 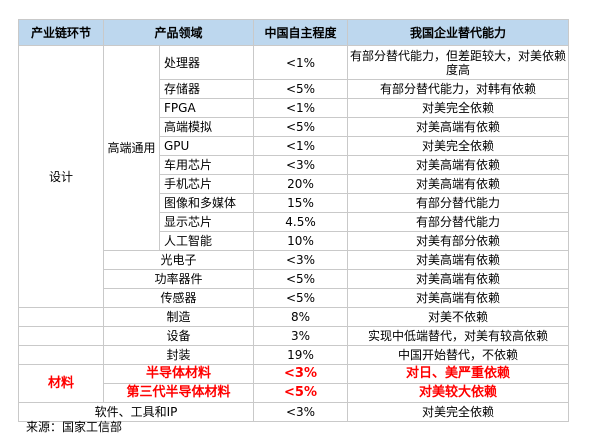 I want to click on product-cell: FPGA, so click(x=206, y=108).